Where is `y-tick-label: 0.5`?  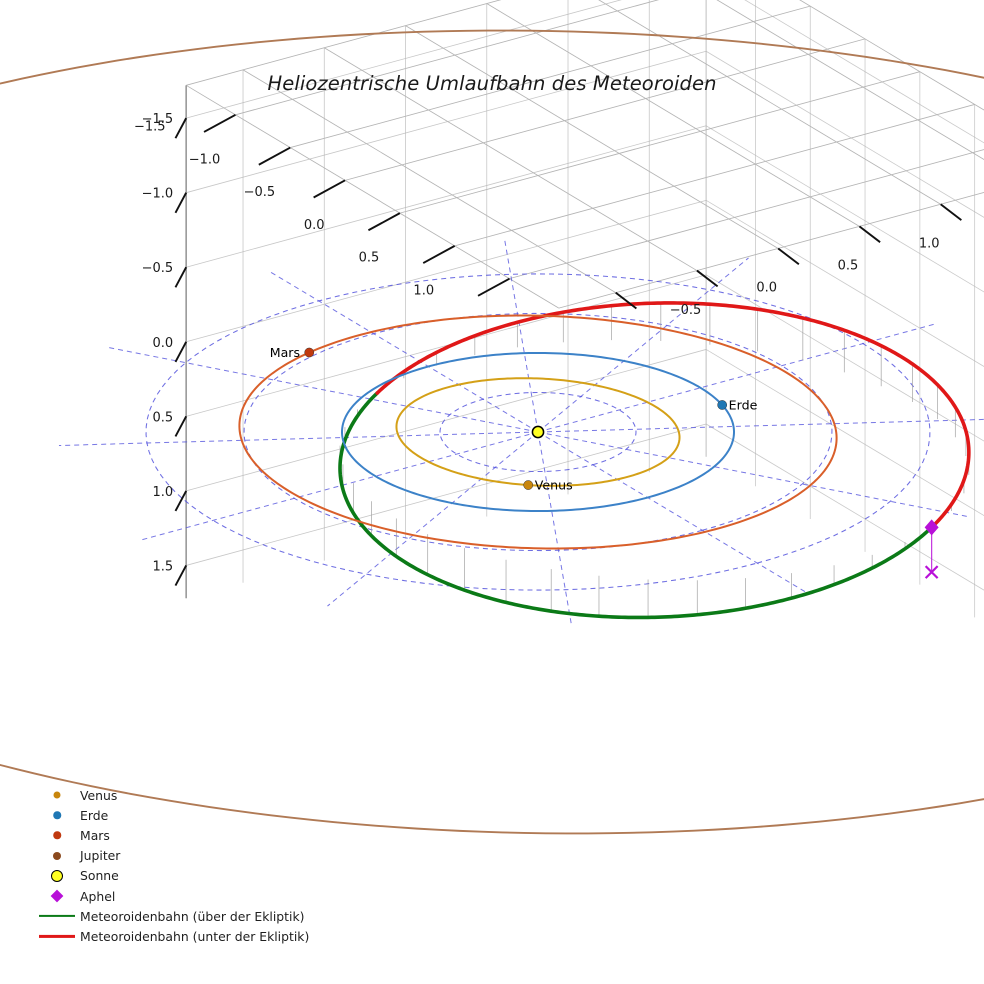 y-tick-label: 0.5 is located at coordinates (848, 266).